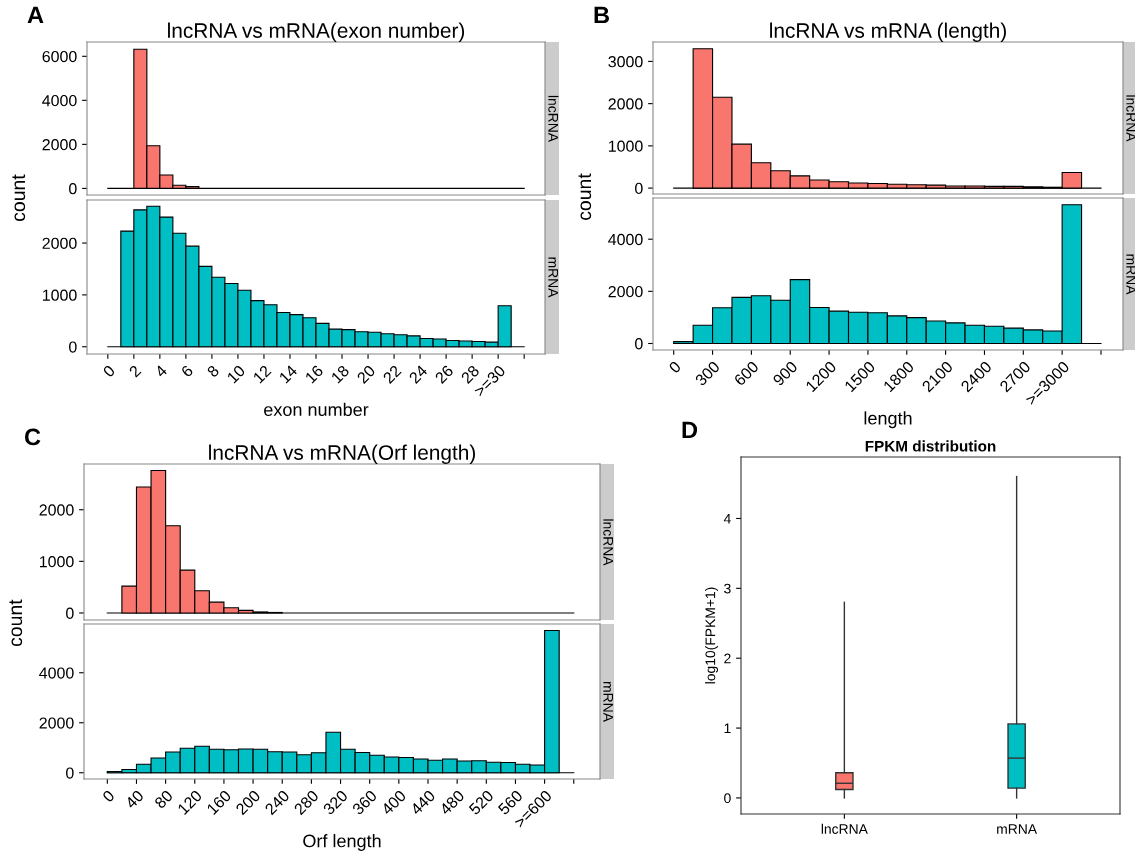 The width and height of the screenshot is (1135, 856). I want to click on x-tick-label: 40, so click(134, 799).